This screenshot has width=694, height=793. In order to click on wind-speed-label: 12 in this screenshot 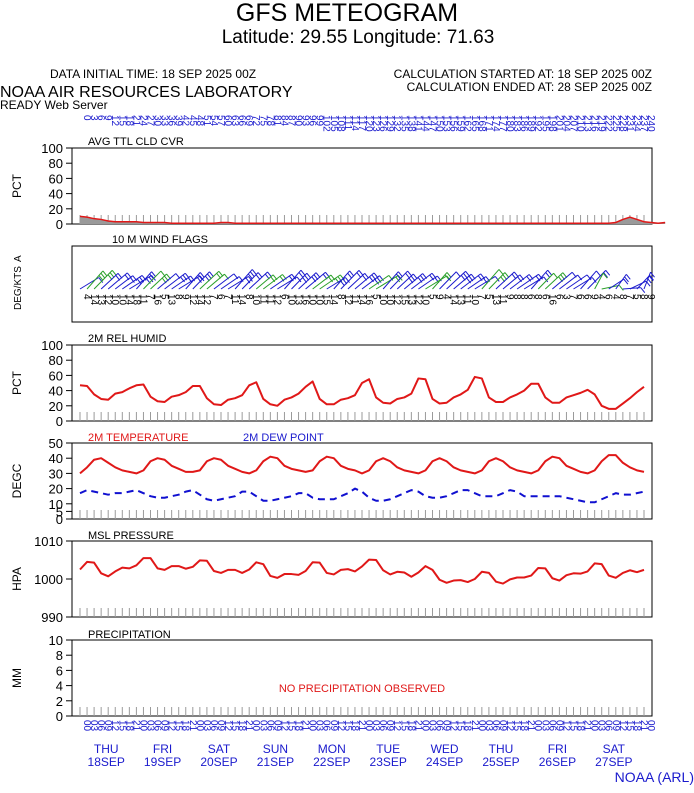, I will do `click(417, 300)`.